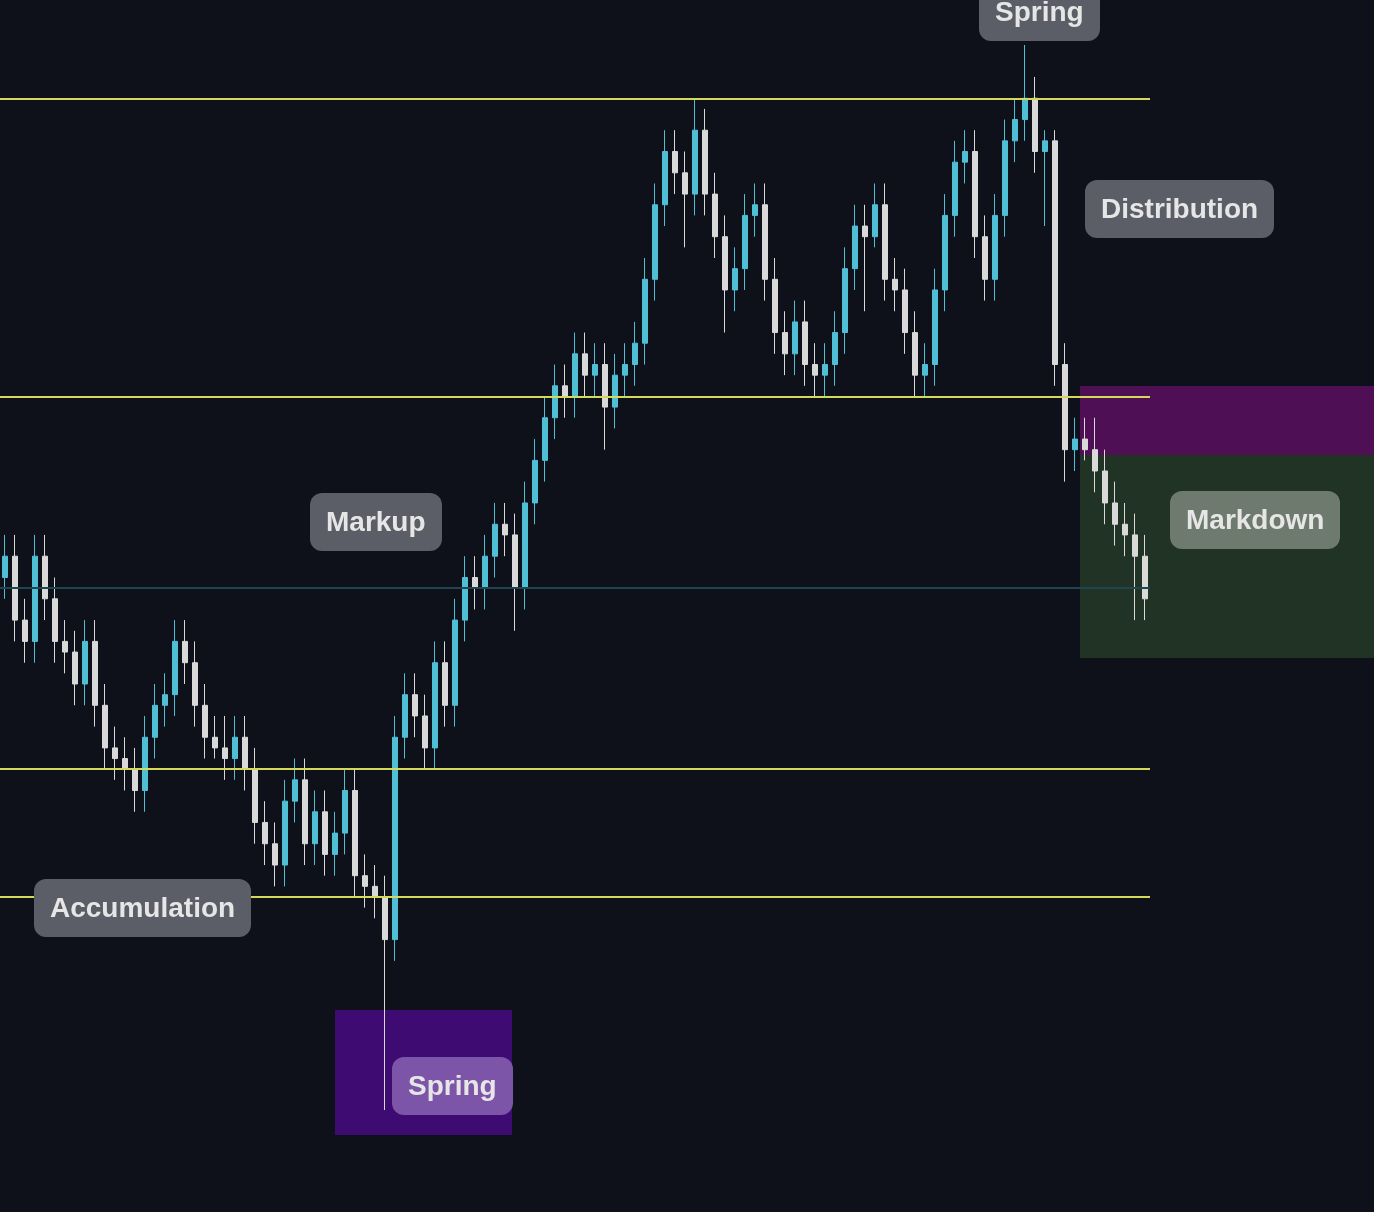 The height and width of the screenshot is (1212, 1374). I want to click on annotation: Accumulation, so click(143, 908).